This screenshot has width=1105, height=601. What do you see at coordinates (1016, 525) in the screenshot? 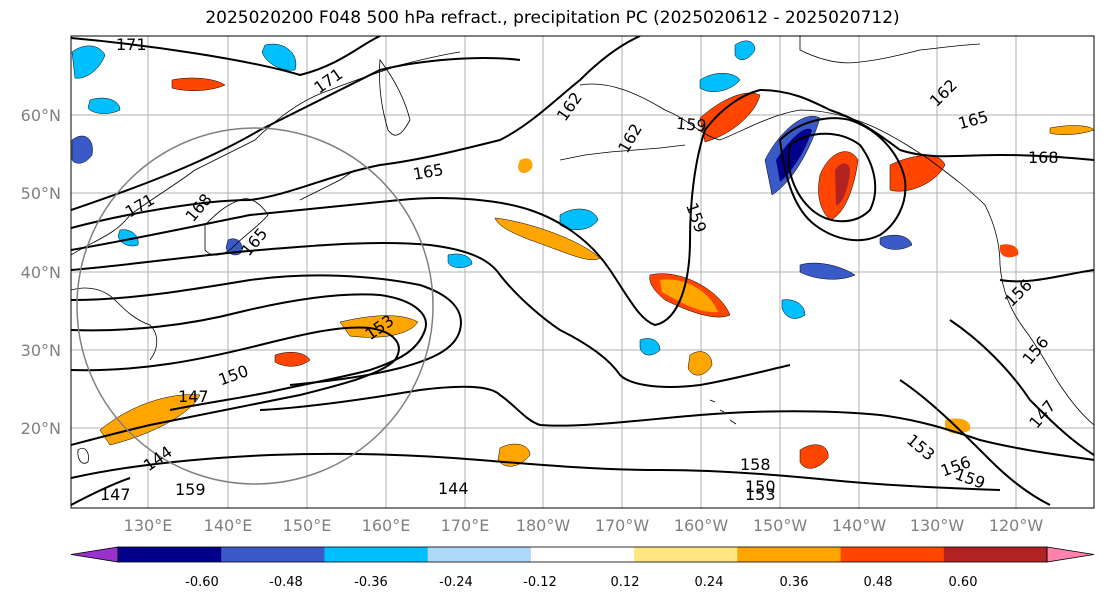
I see `lon-label: 120°W` at bounding box center [1016, 525].